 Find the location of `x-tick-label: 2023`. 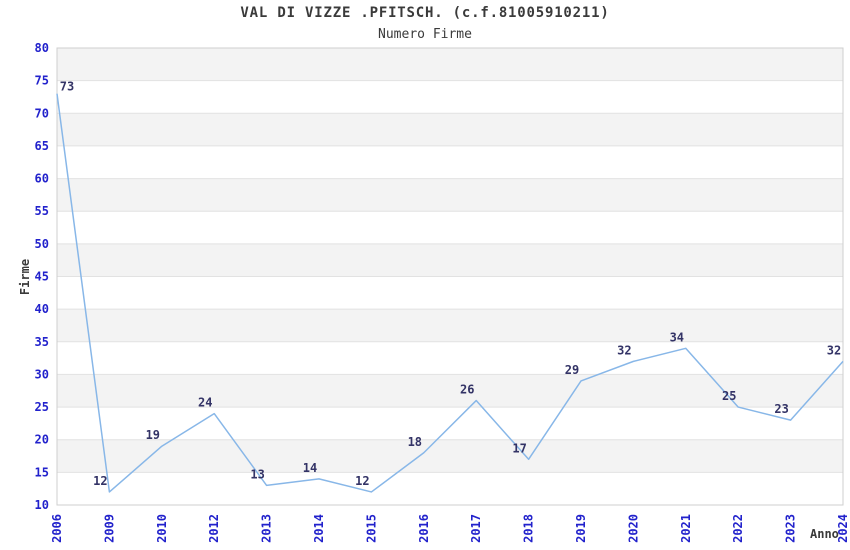

x-tick-label: 2023 is located at coordinates (791, 528).